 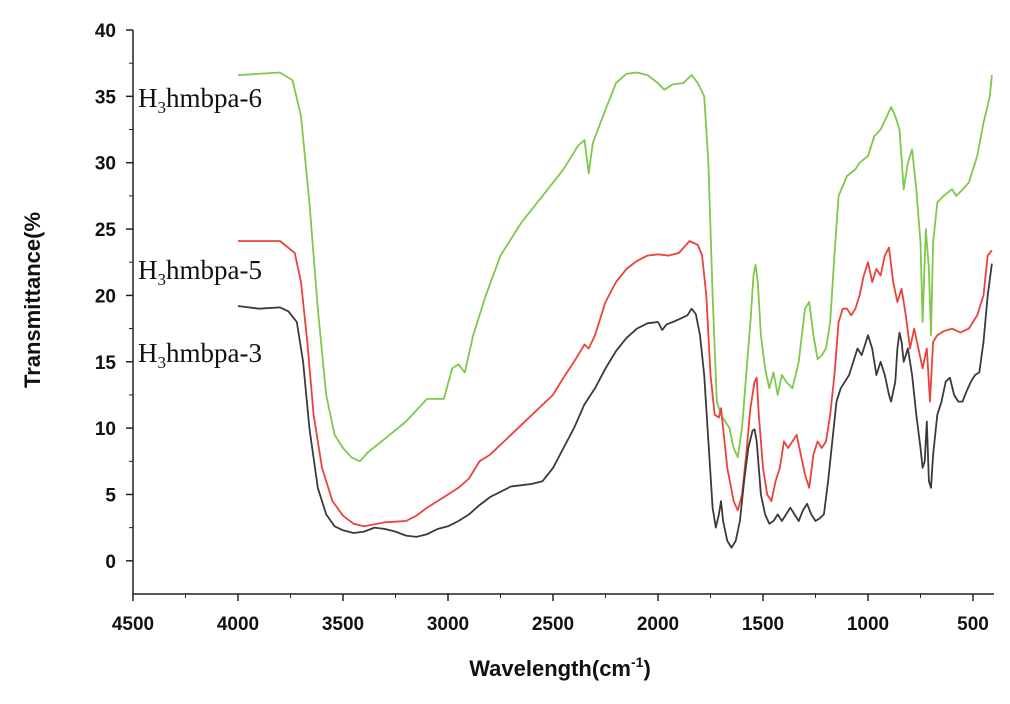 What do you see at coordinates (106, 363) in the screenshot?
I see `y-tick-label: 15` at bounding box center [106, 363].